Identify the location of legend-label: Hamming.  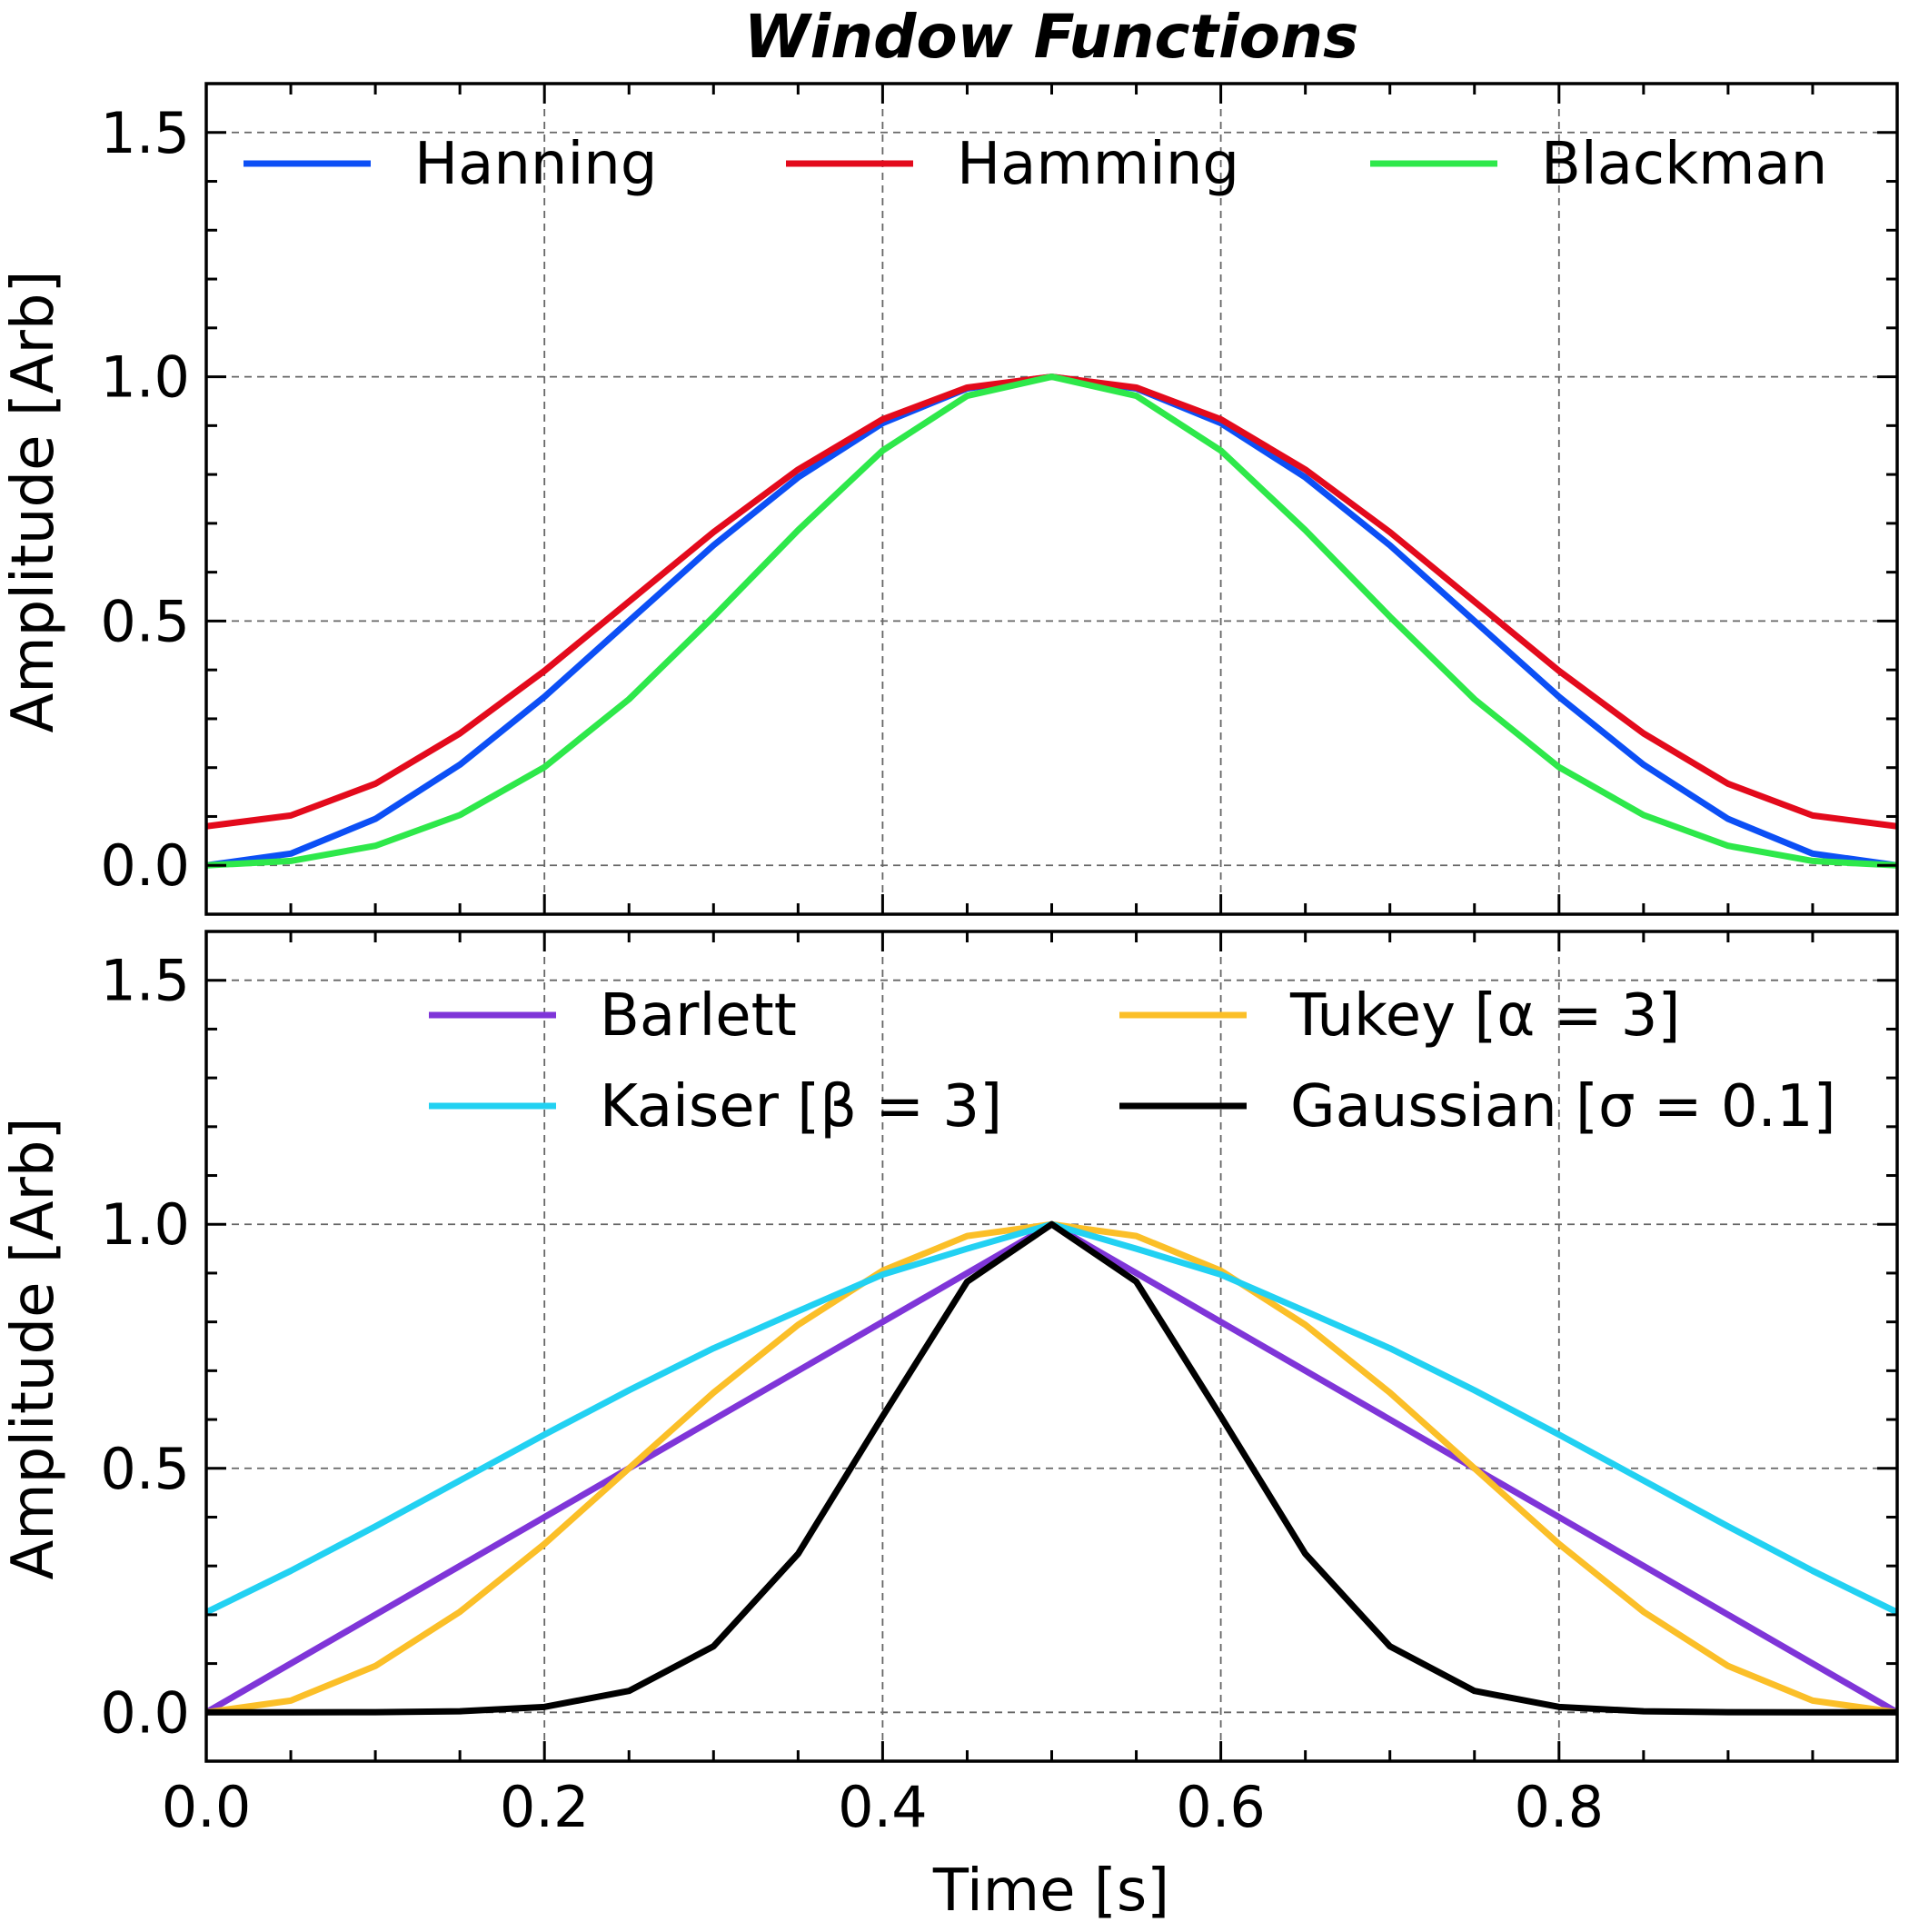
(1098, 164).